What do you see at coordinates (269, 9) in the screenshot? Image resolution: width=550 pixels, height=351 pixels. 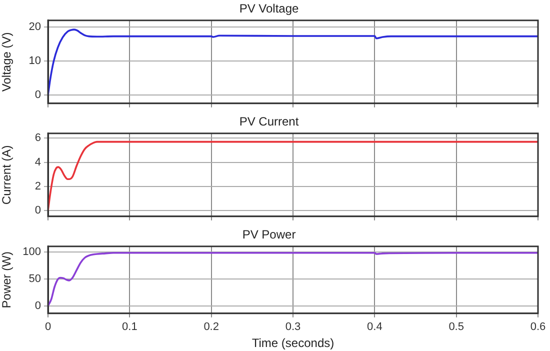 I see `chart-title: PV Voltage` at bounding box center [269, 9].